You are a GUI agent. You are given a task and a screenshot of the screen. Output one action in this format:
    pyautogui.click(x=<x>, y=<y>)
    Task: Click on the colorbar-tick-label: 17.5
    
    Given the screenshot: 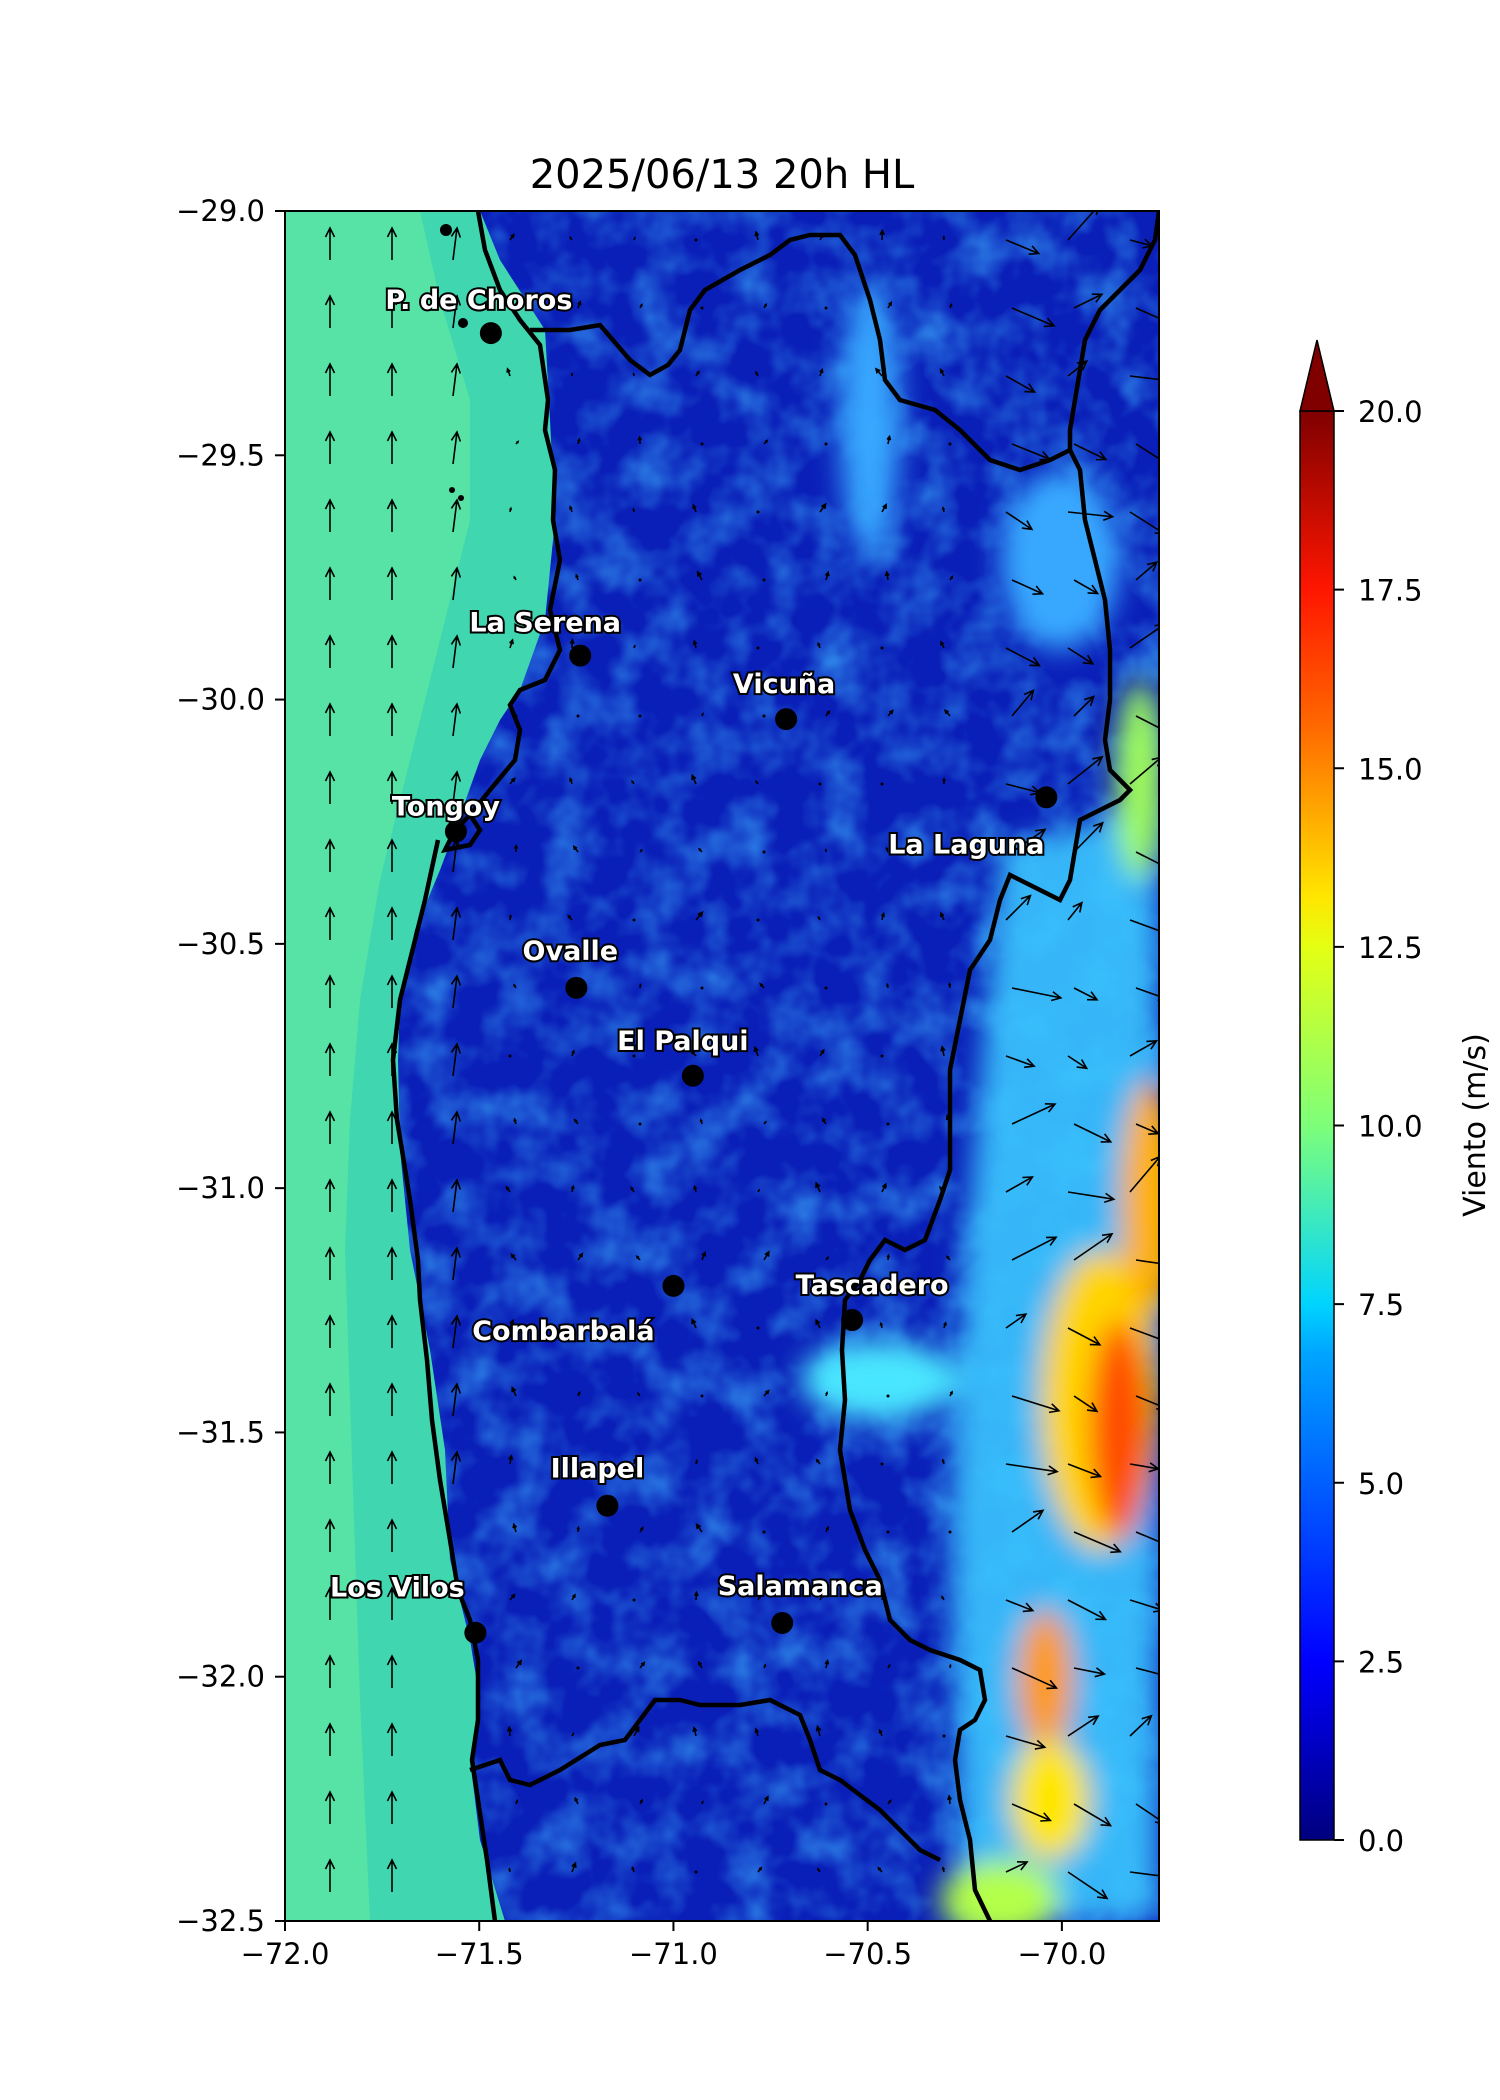 What is the action you would take?
    pyautogui.click(x=1390, y=591)
    